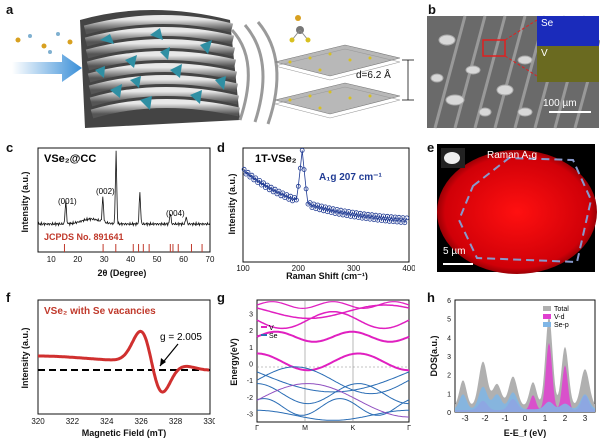 Image resolution: width=600 pixels, height=440 pixels. What do you see at coordinates (449, 413) in the screenshot?
I see `dos-ytick-0: 0` at bounding box center [449, 413].